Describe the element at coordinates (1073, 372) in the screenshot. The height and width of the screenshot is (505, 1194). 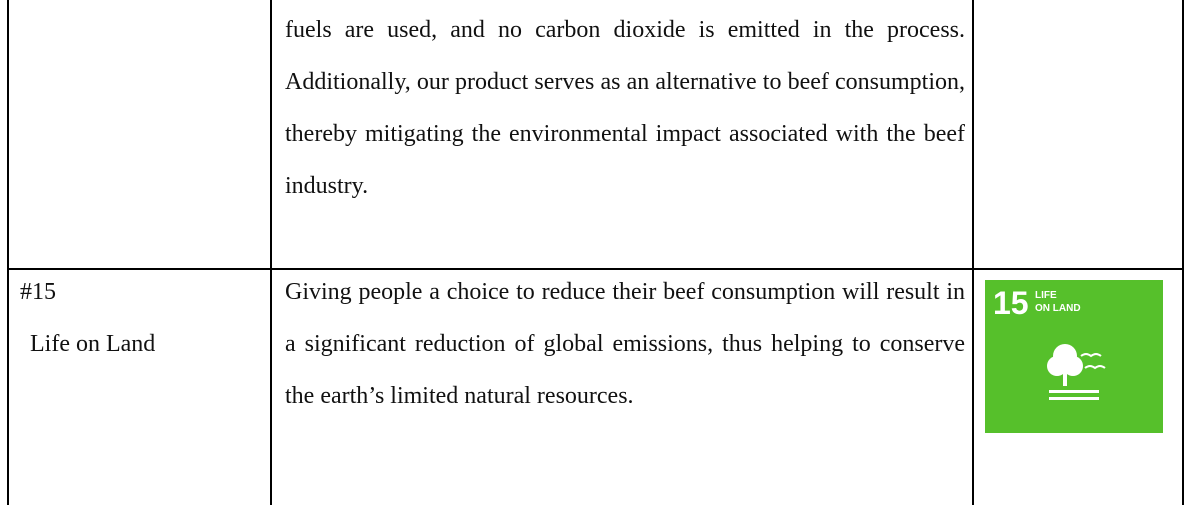
I see `icon-tree` at that location.